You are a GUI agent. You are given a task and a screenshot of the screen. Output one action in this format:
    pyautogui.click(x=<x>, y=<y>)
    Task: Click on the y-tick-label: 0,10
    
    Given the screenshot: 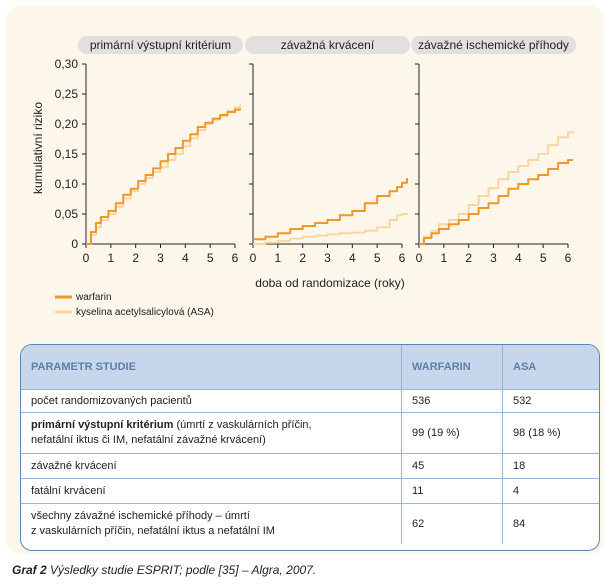 What is the action you would take?
    pyautogui.click(x=67, y=184)
    